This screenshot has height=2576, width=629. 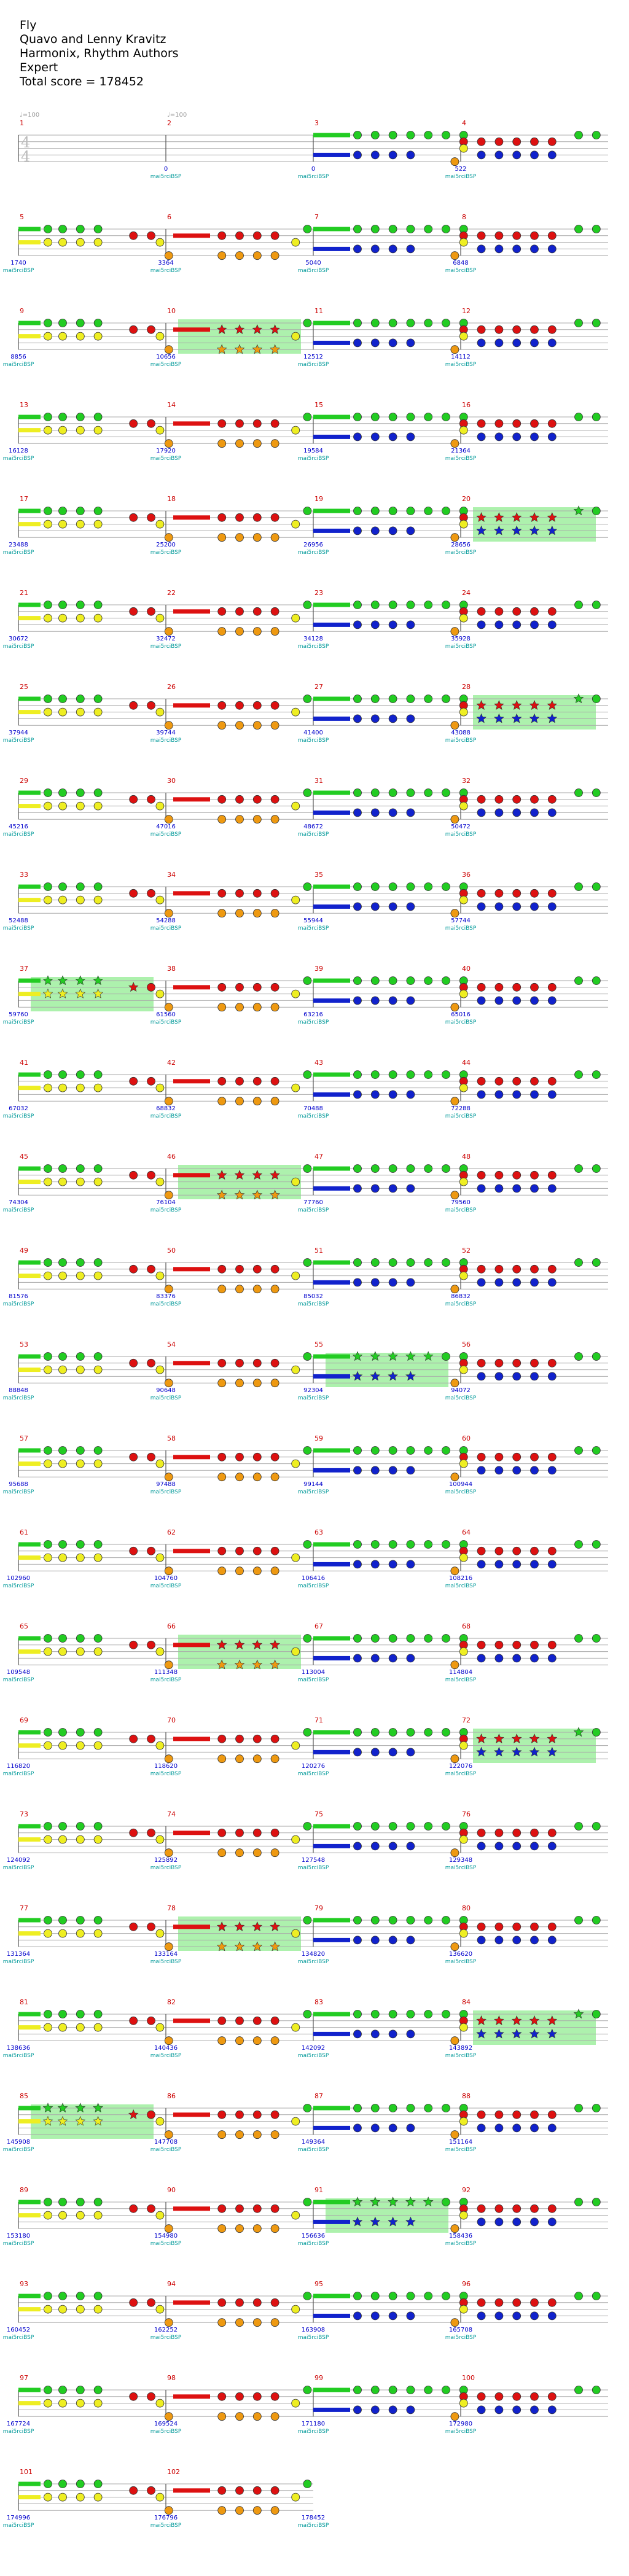 What do you see at coordinates (24, 781) in the screenshot?
I see `measure-number: 29` at bounding box center [24, 781].